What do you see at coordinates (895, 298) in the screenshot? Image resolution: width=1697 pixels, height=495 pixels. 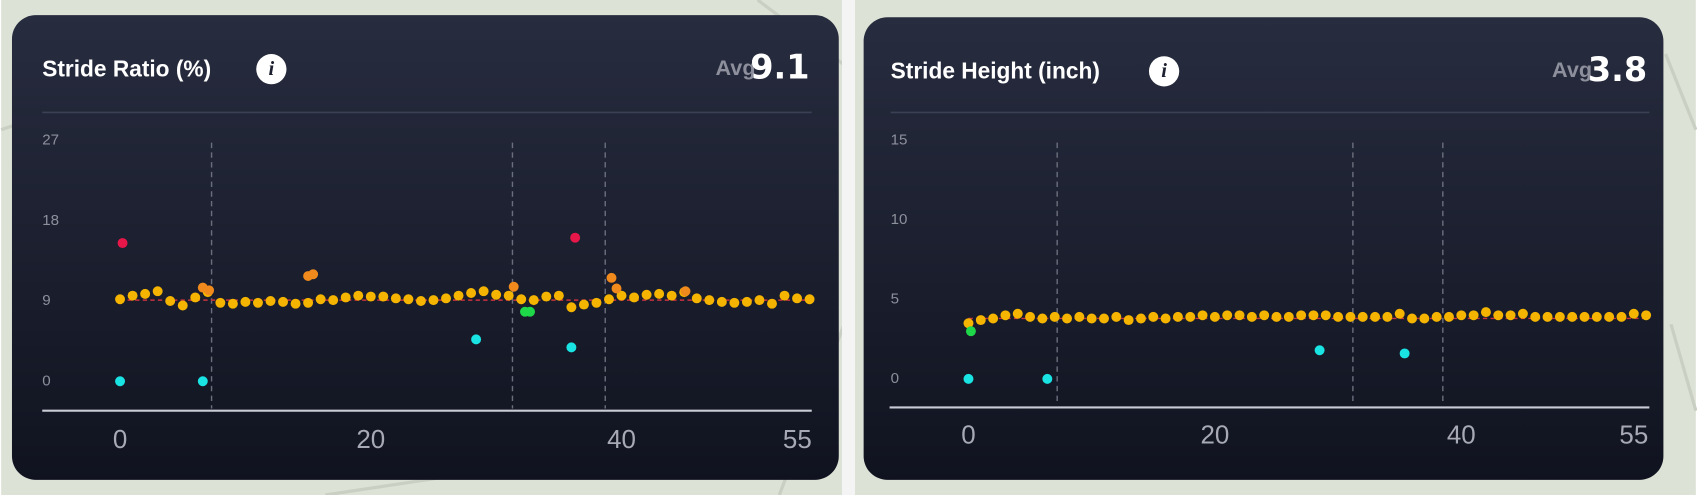 I see `y-tick-label: 5` at bounding box center [895, 298].